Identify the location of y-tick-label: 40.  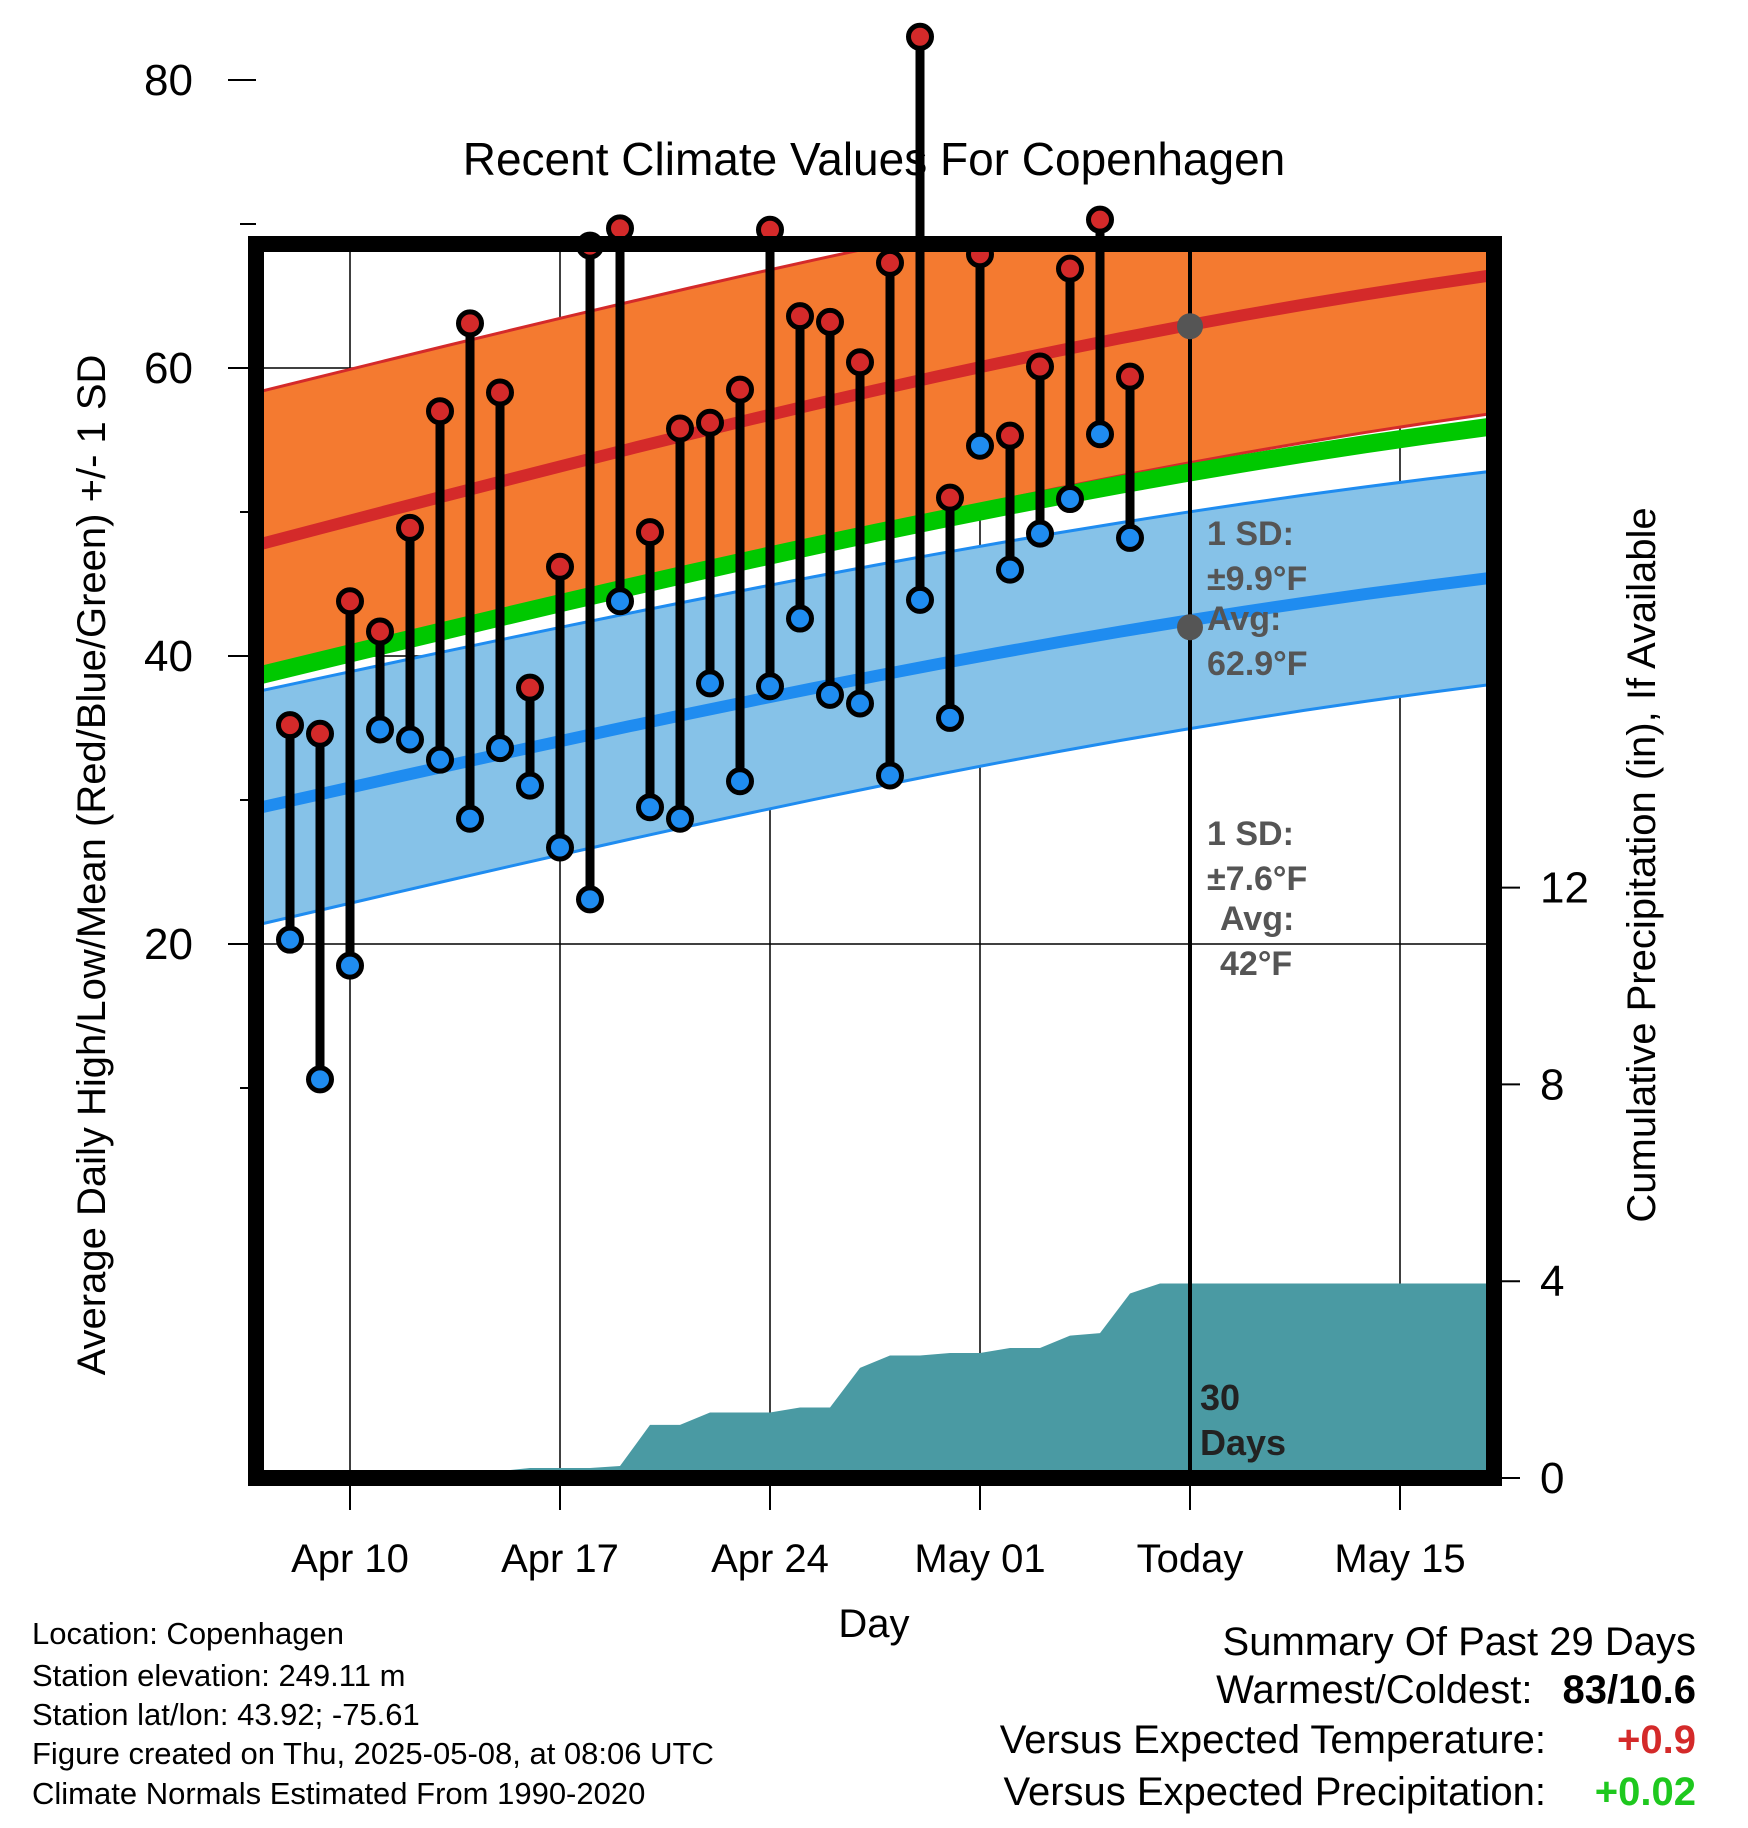
(168, 656).